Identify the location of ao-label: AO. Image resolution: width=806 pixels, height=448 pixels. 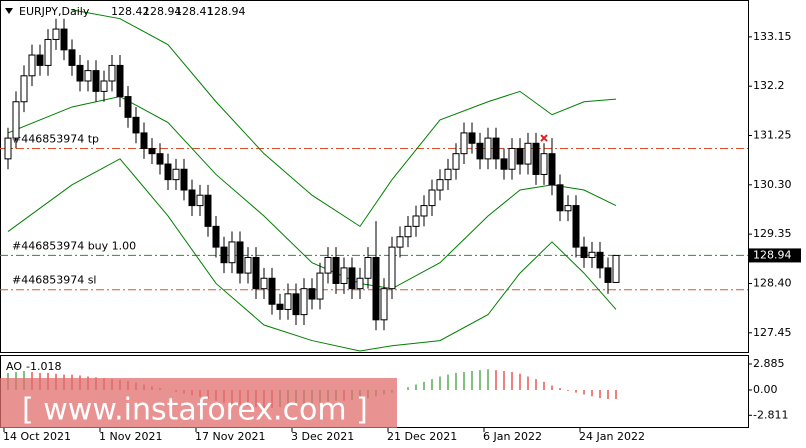
(14, 366).